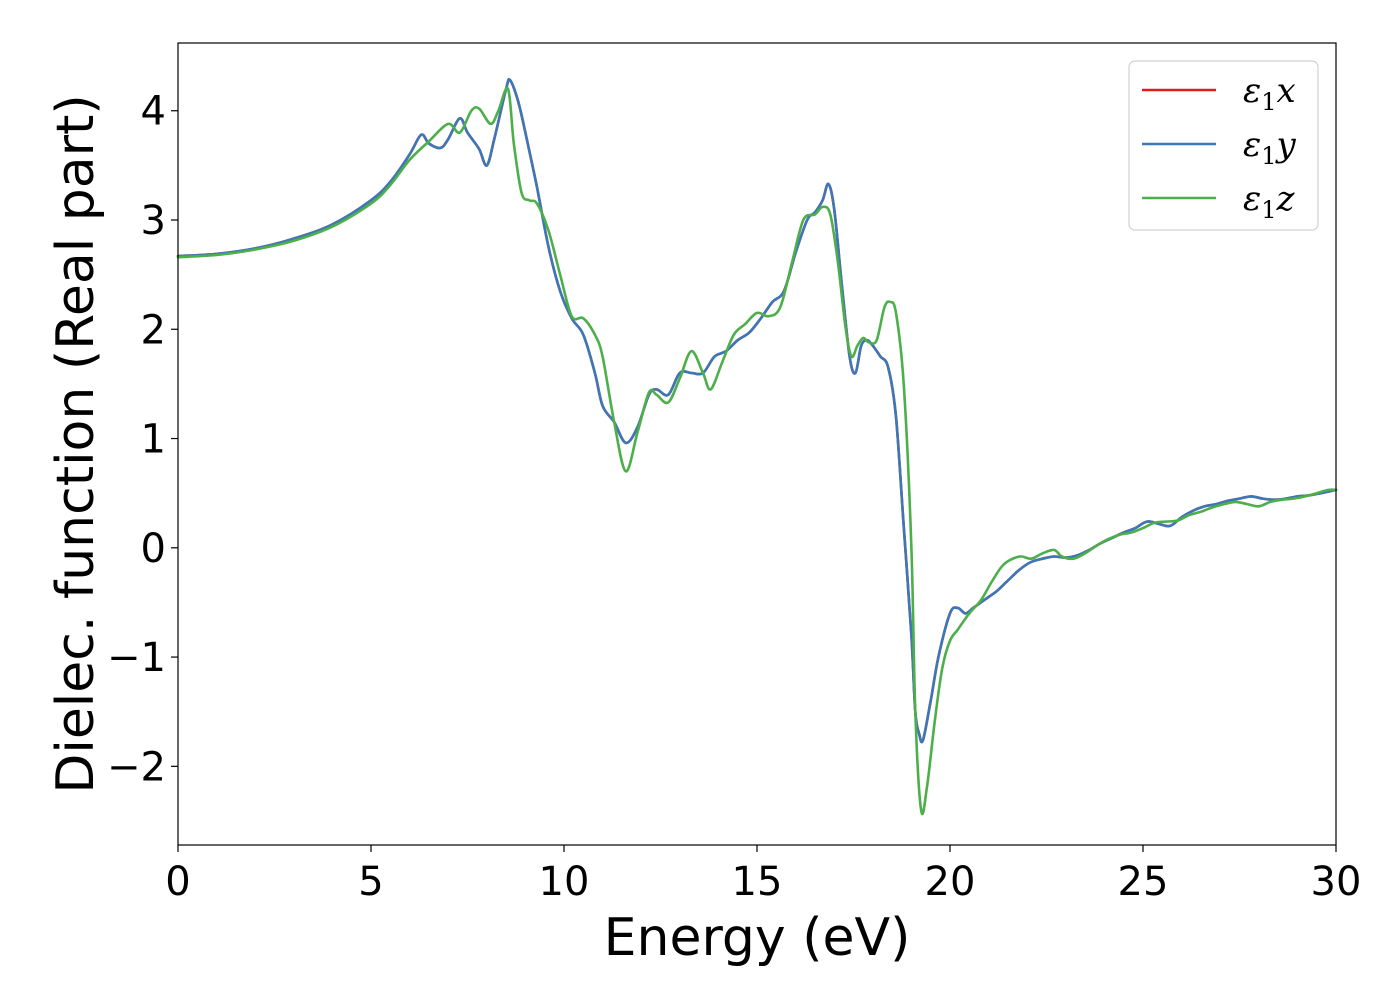 The image size is (1400, 1000). What do you see at coordinates (370, 882) in the screenshot?
I see `x-tick-label: 5` at bounding box center [370, 882].